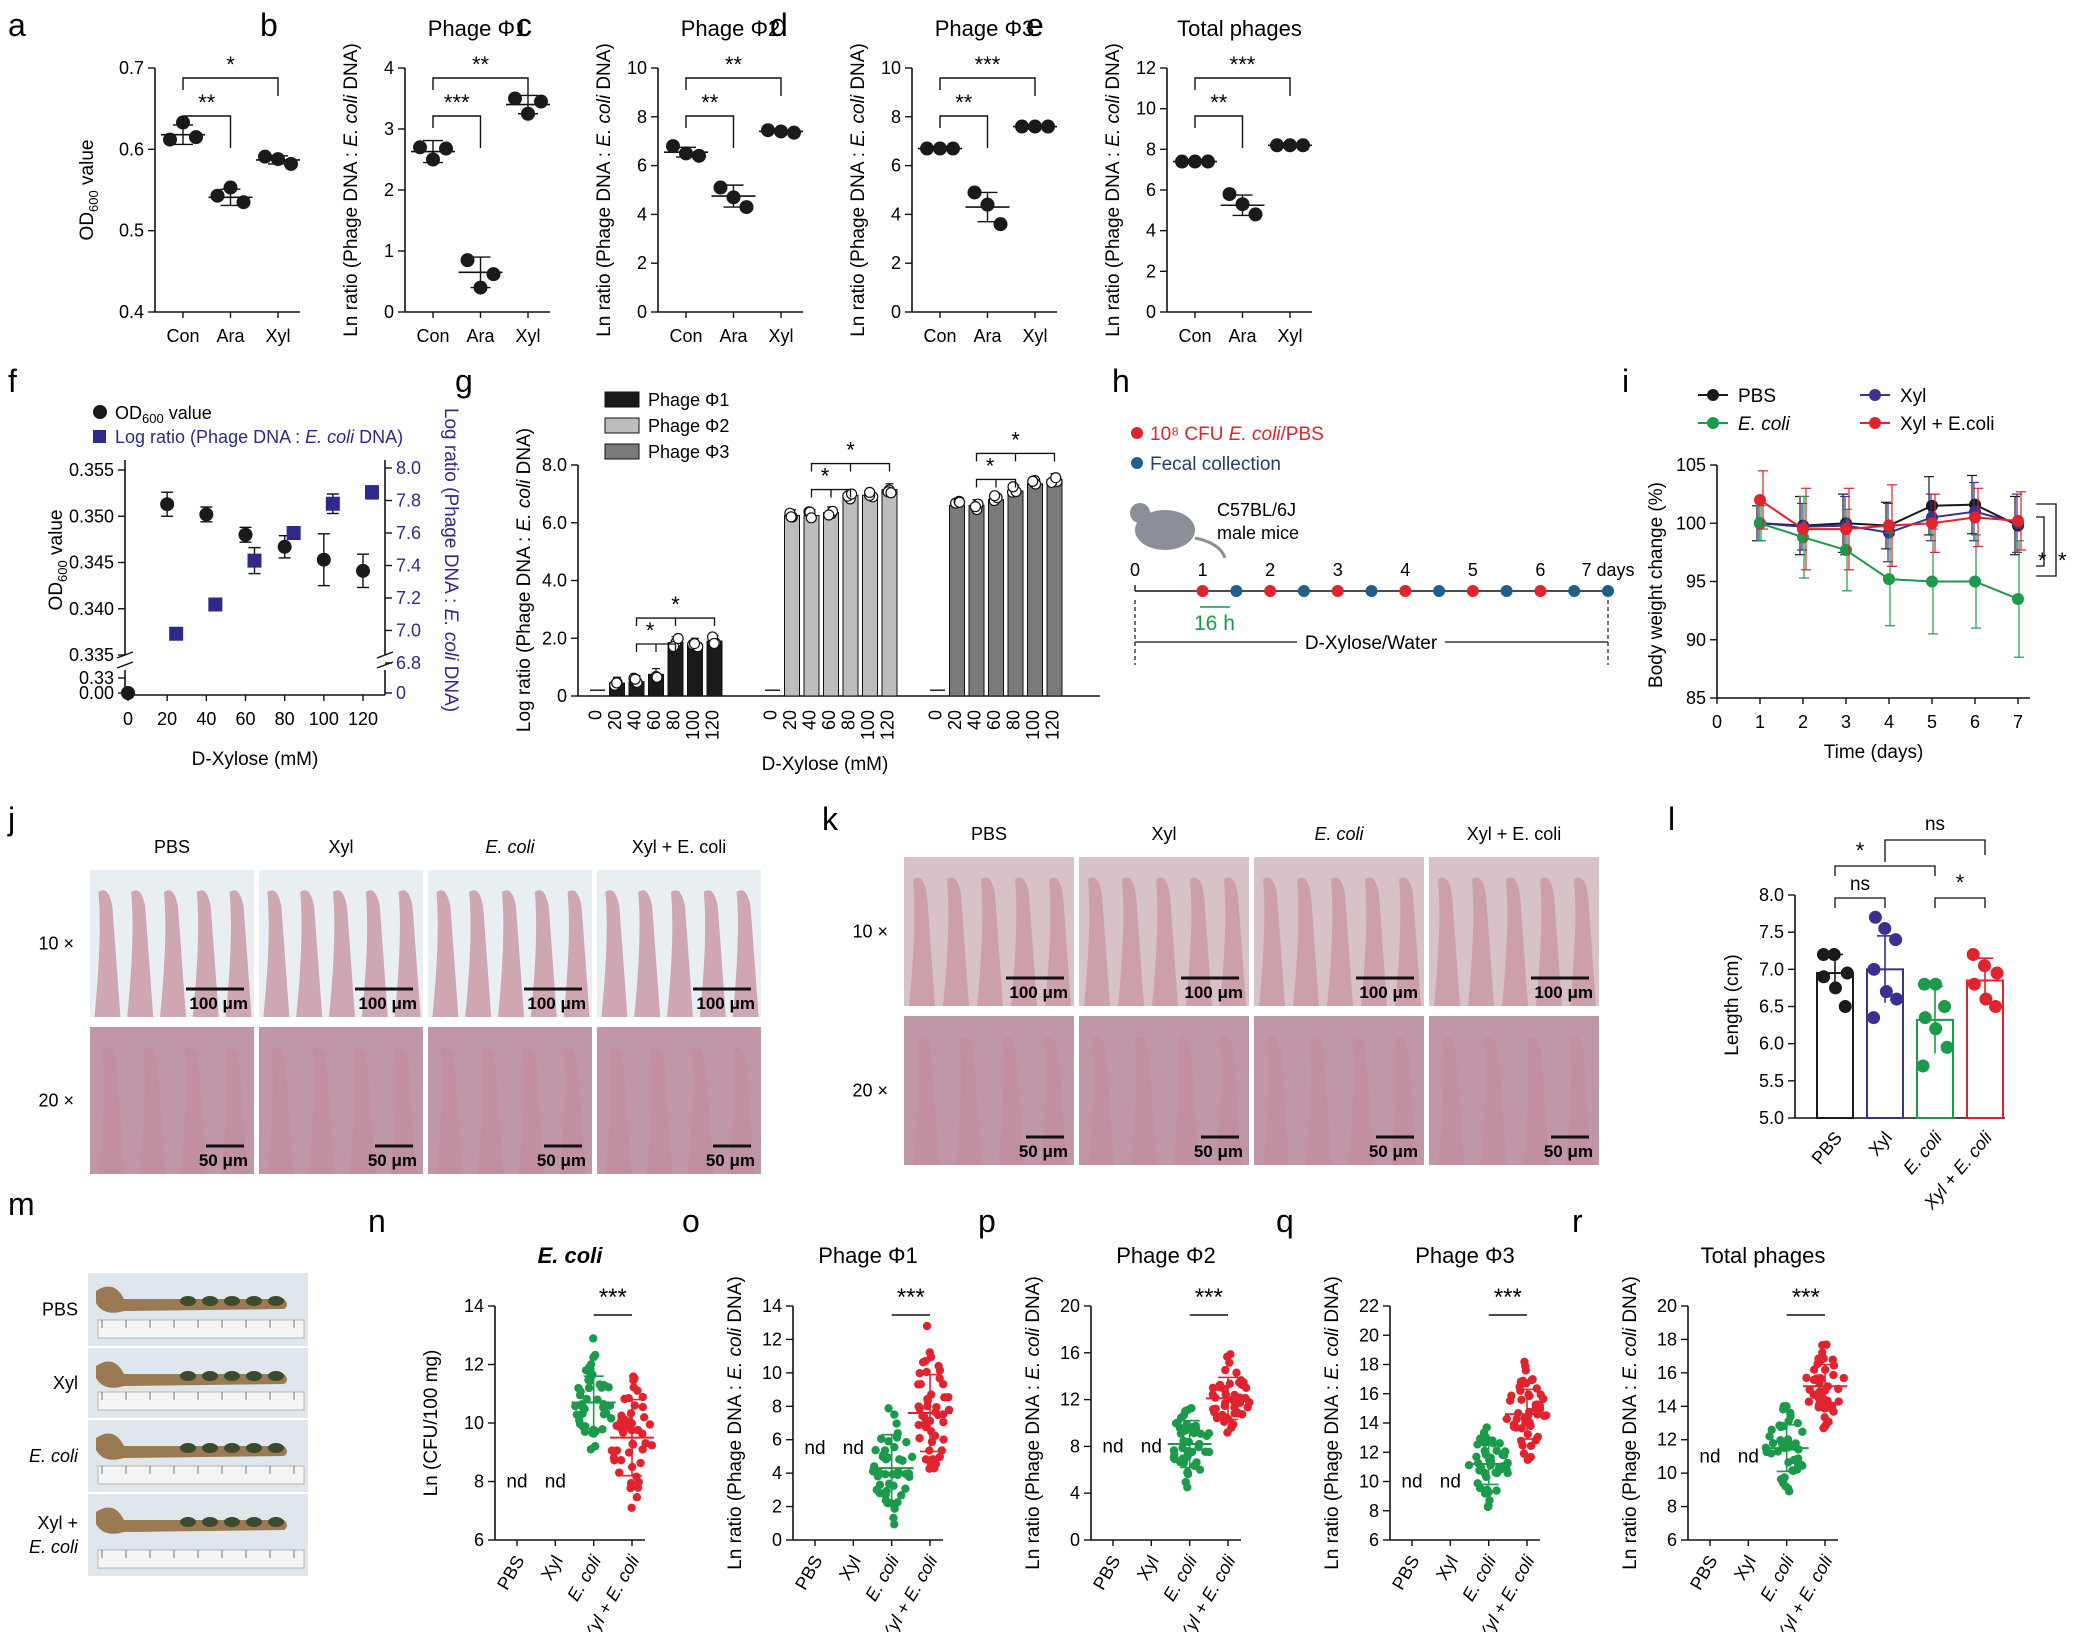  What do you see at coordinates (131, 231) in the screenshot?
I see `panel-a-y-tick-label: 0.5` at bounding box center [131, 231].